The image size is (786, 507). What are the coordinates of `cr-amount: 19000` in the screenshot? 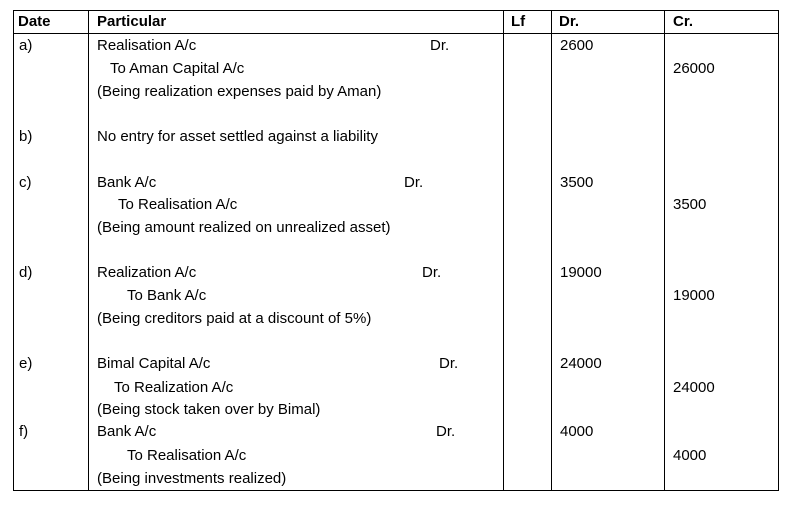 It's located at (694, 295).